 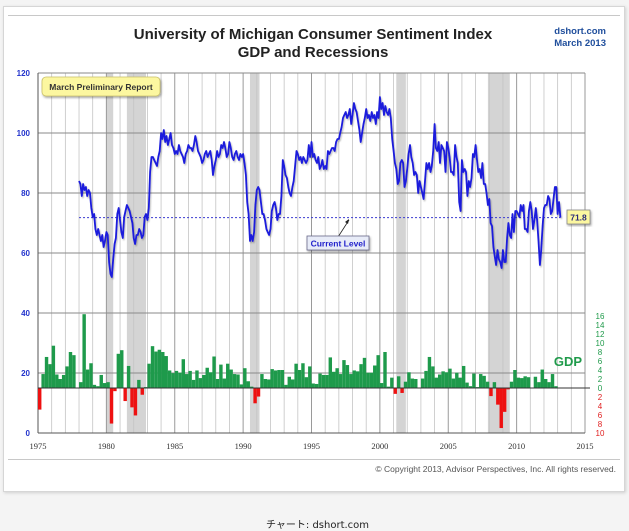 What do you see at coordinates (25, 193) in the screenshot?
I see `y-tick-label: 80` at bounding box center [25, 193].